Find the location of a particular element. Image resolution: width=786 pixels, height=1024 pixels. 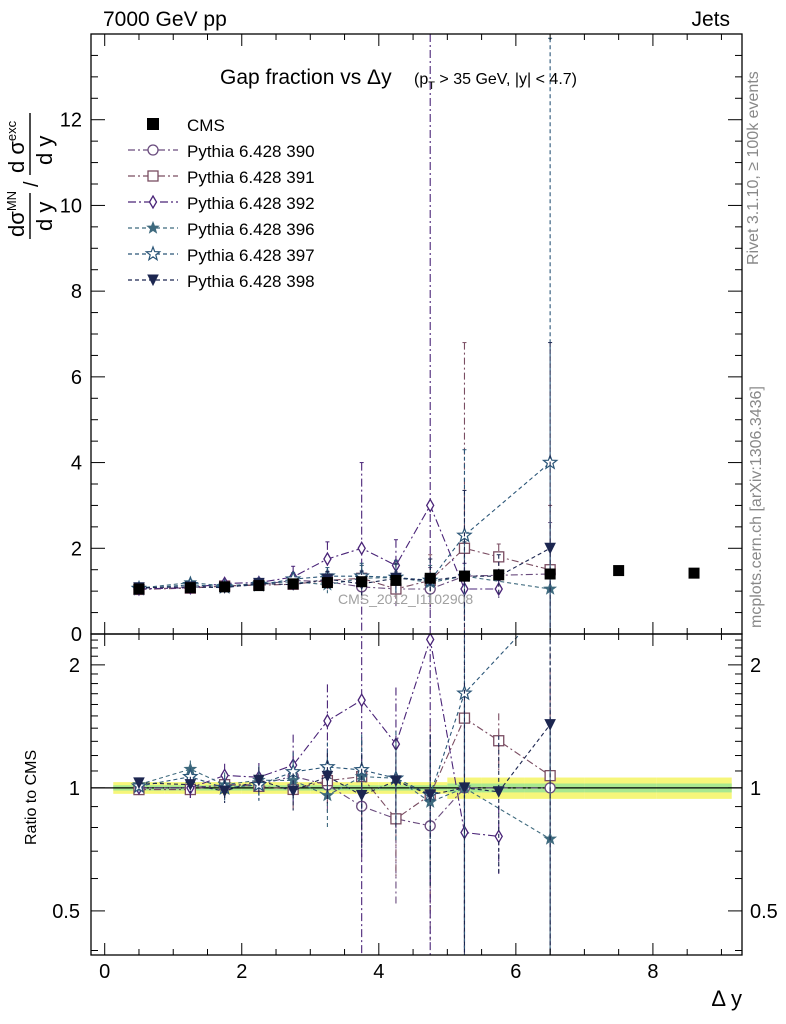

ratio-axis-label: Ratio to CMS is located at coordinates (31, 797).